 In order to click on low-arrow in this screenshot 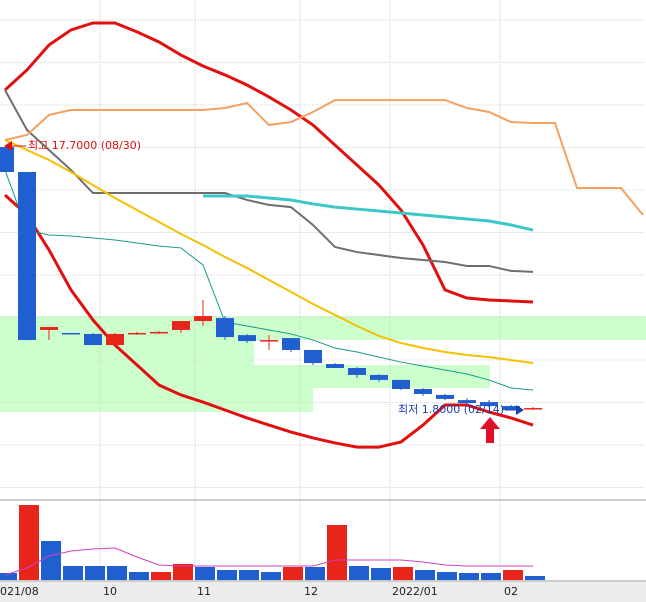, I will do `click(520, 410)`.